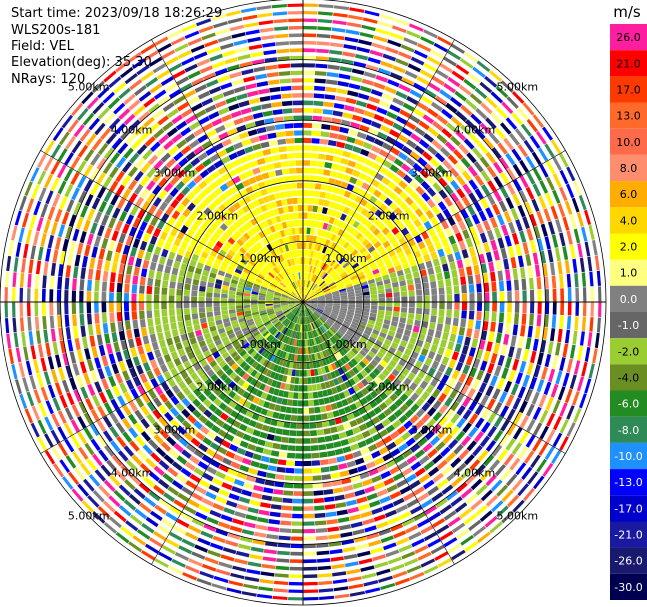 The image size is (647, 607). What do you see at coordinates (132, 130) in the screenshot?
I see `range-ring-label: 4.00km` at bounding box center [132, 130].